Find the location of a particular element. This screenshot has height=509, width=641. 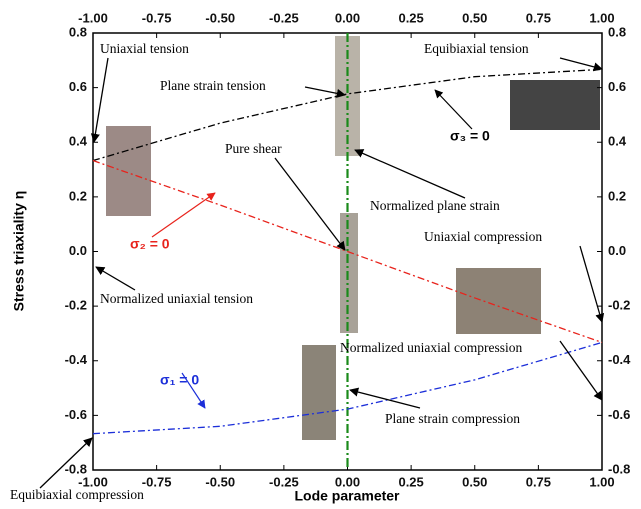

y-tick-label: 0.8 is located at coordinates (78, 31).